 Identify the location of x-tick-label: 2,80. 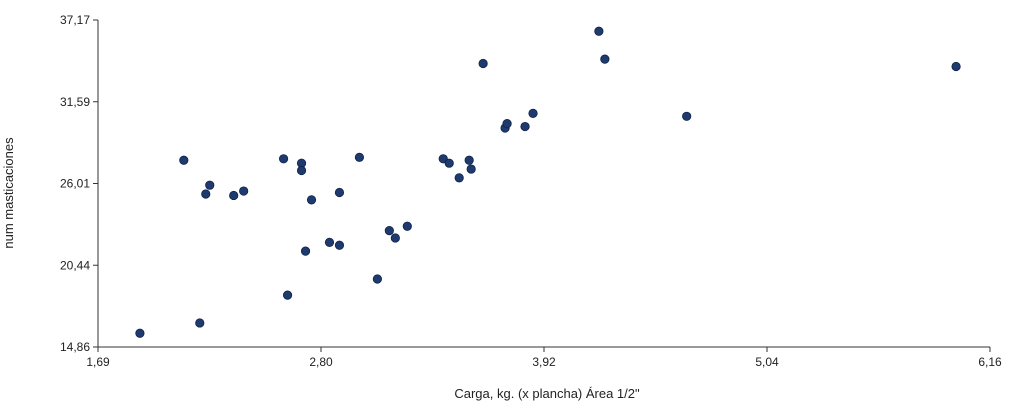
(321, 362).